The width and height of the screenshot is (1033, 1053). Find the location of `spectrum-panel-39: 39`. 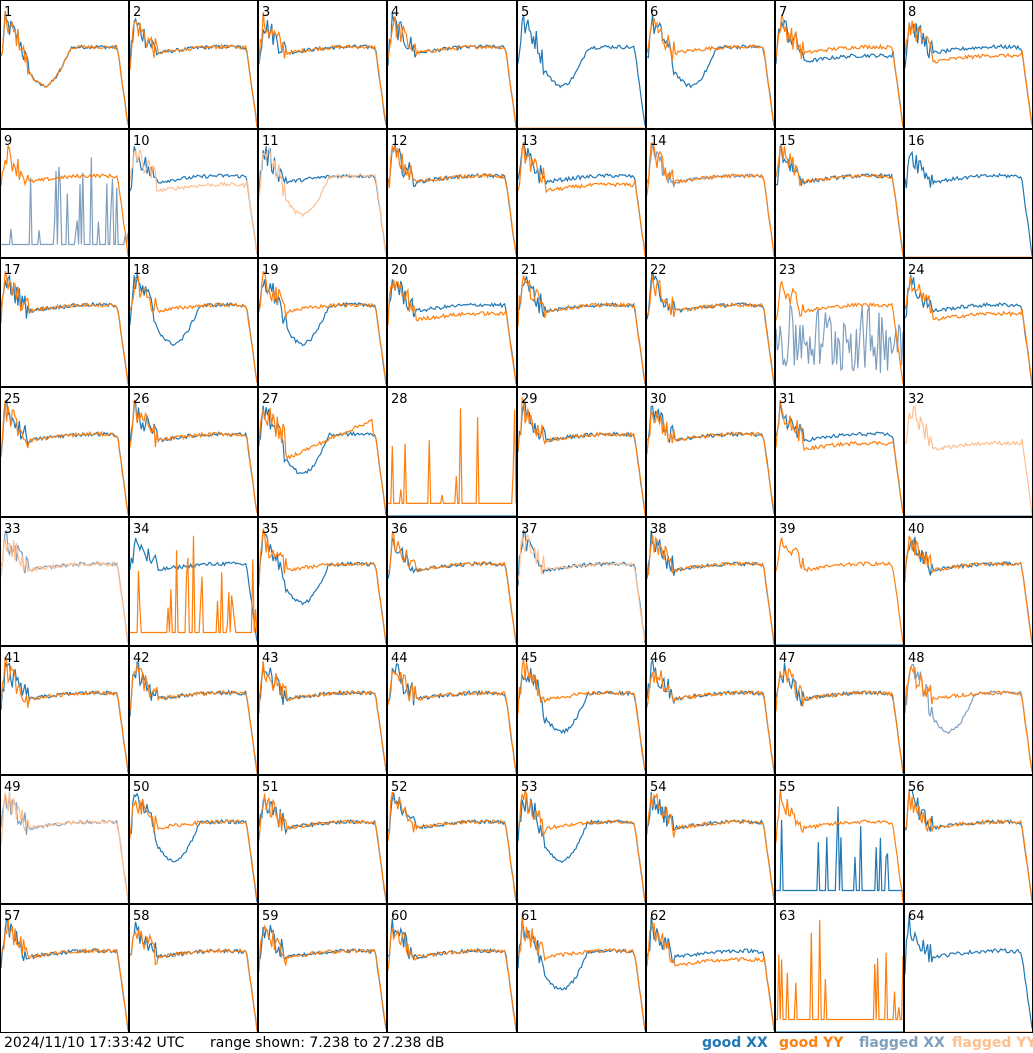

spectrum-panel-39: 39 is located at coordinates (839, 581).